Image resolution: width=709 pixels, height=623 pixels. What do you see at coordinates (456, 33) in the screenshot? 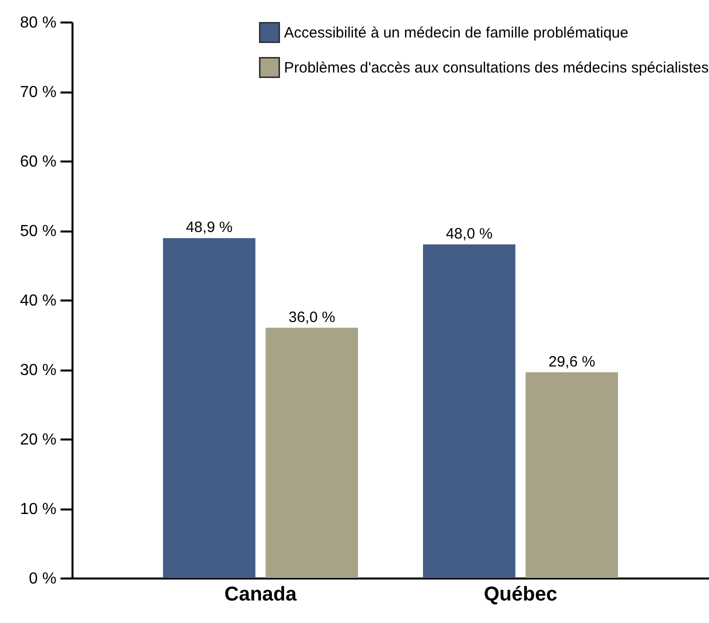
I see `legend-label: Accessibilité à un médecin de famille problématique` at bounding box center [456, 33].